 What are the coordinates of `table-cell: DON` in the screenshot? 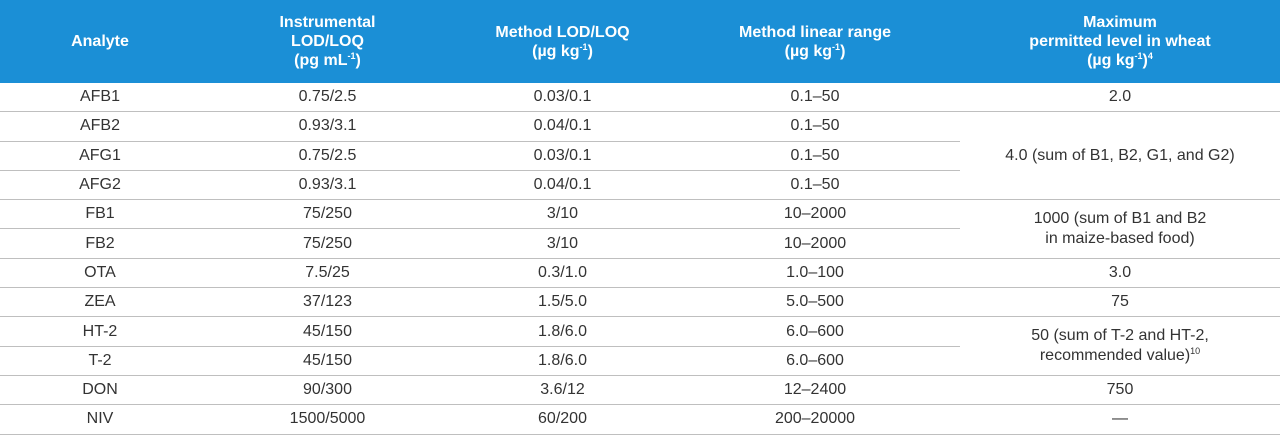 It's located at (100, 390).